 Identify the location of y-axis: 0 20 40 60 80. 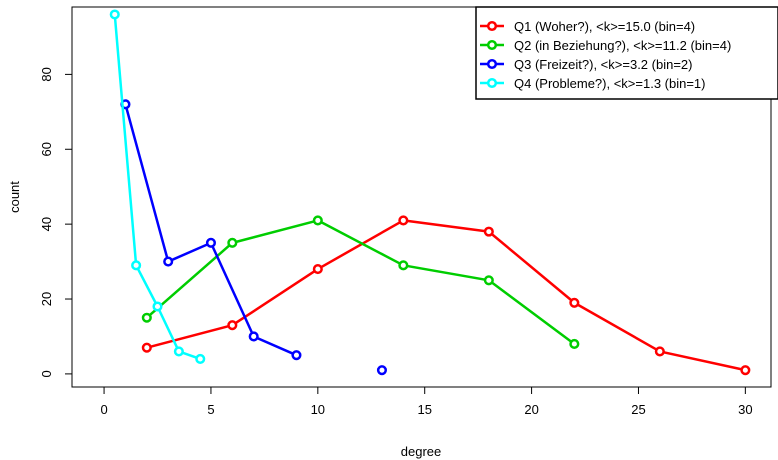
(56, 222).